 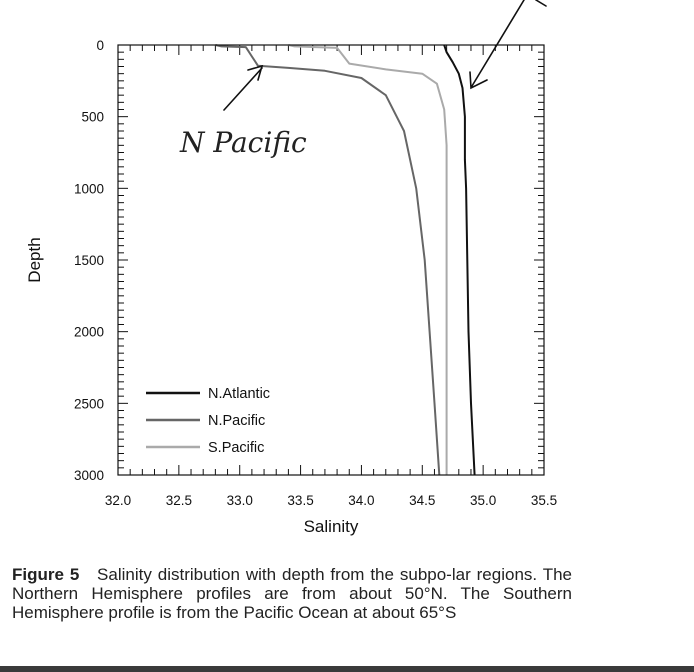 What do you see at coordinates (300, 500) in the screenshot?
I see `x-tick-label: 33.5` at bounding box center [300, 500].